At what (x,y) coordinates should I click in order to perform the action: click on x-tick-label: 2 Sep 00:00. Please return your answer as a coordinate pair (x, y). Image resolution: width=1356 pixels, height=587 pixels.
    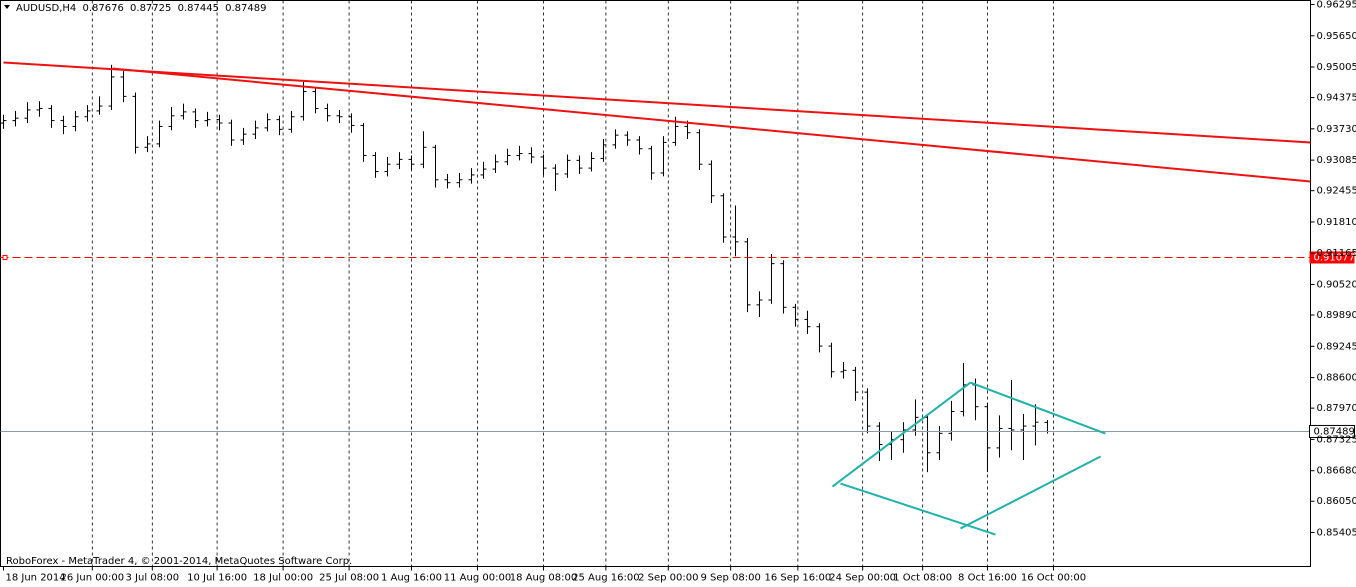
    Looking at the image, I should click on (668, 578).